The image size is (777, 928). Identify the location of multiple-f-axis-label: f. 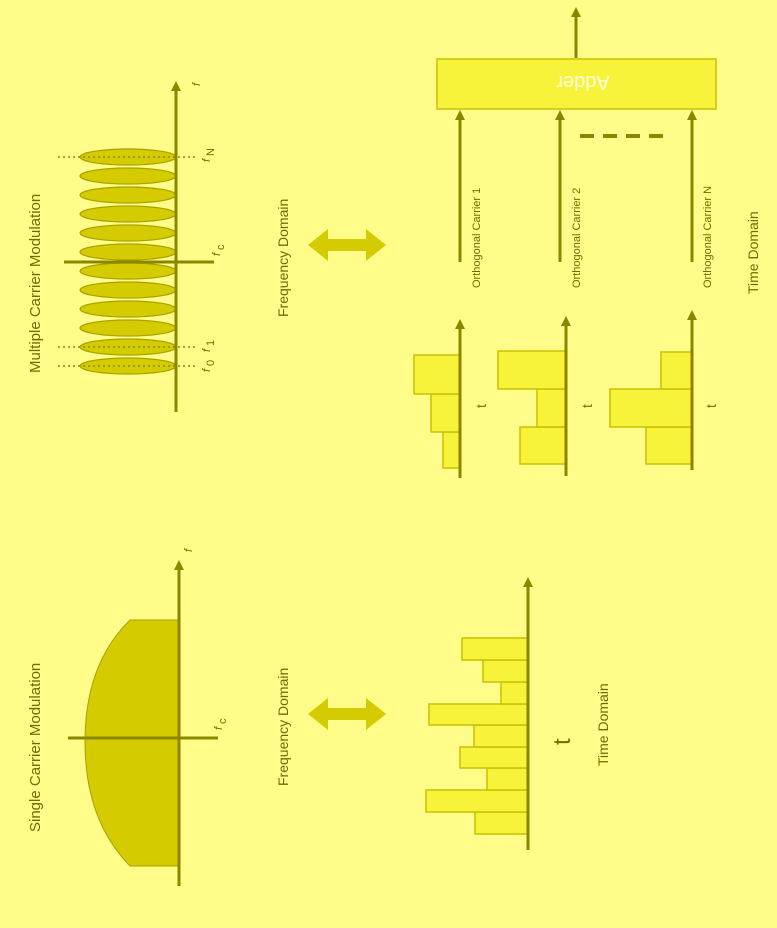
(197, 84).